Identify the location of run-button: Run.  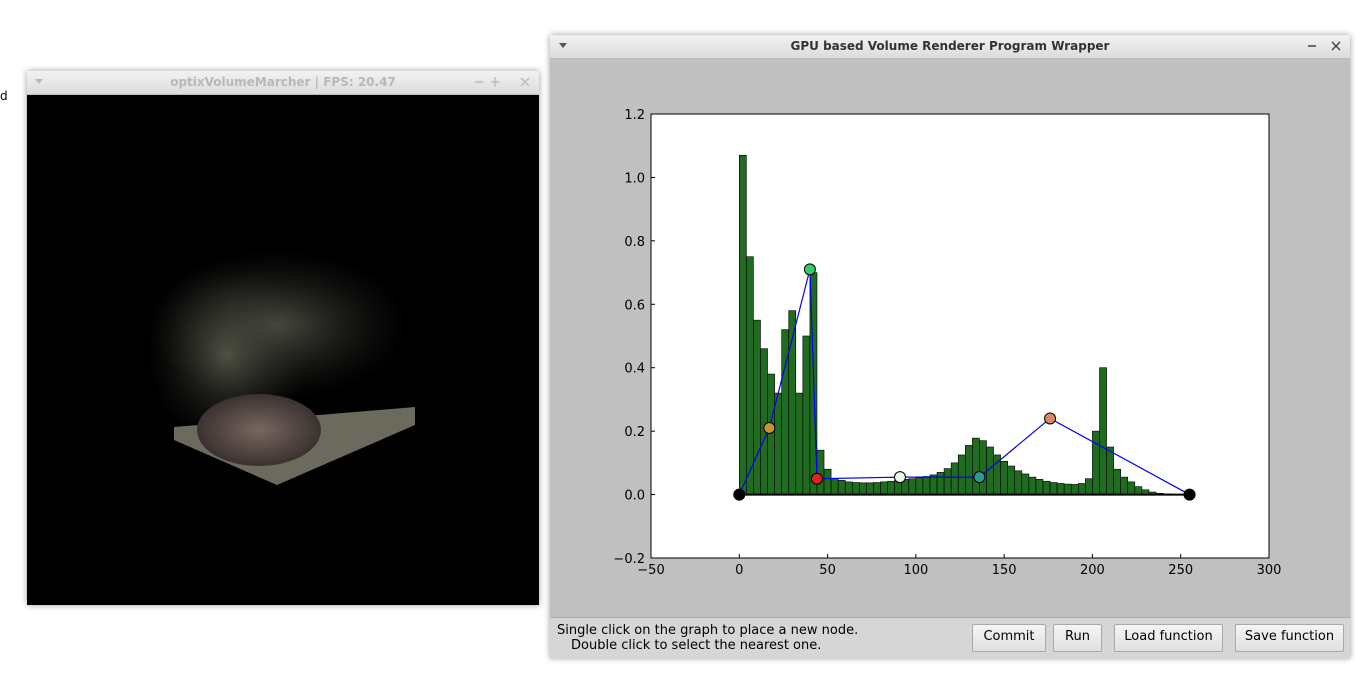
(1077, 638).